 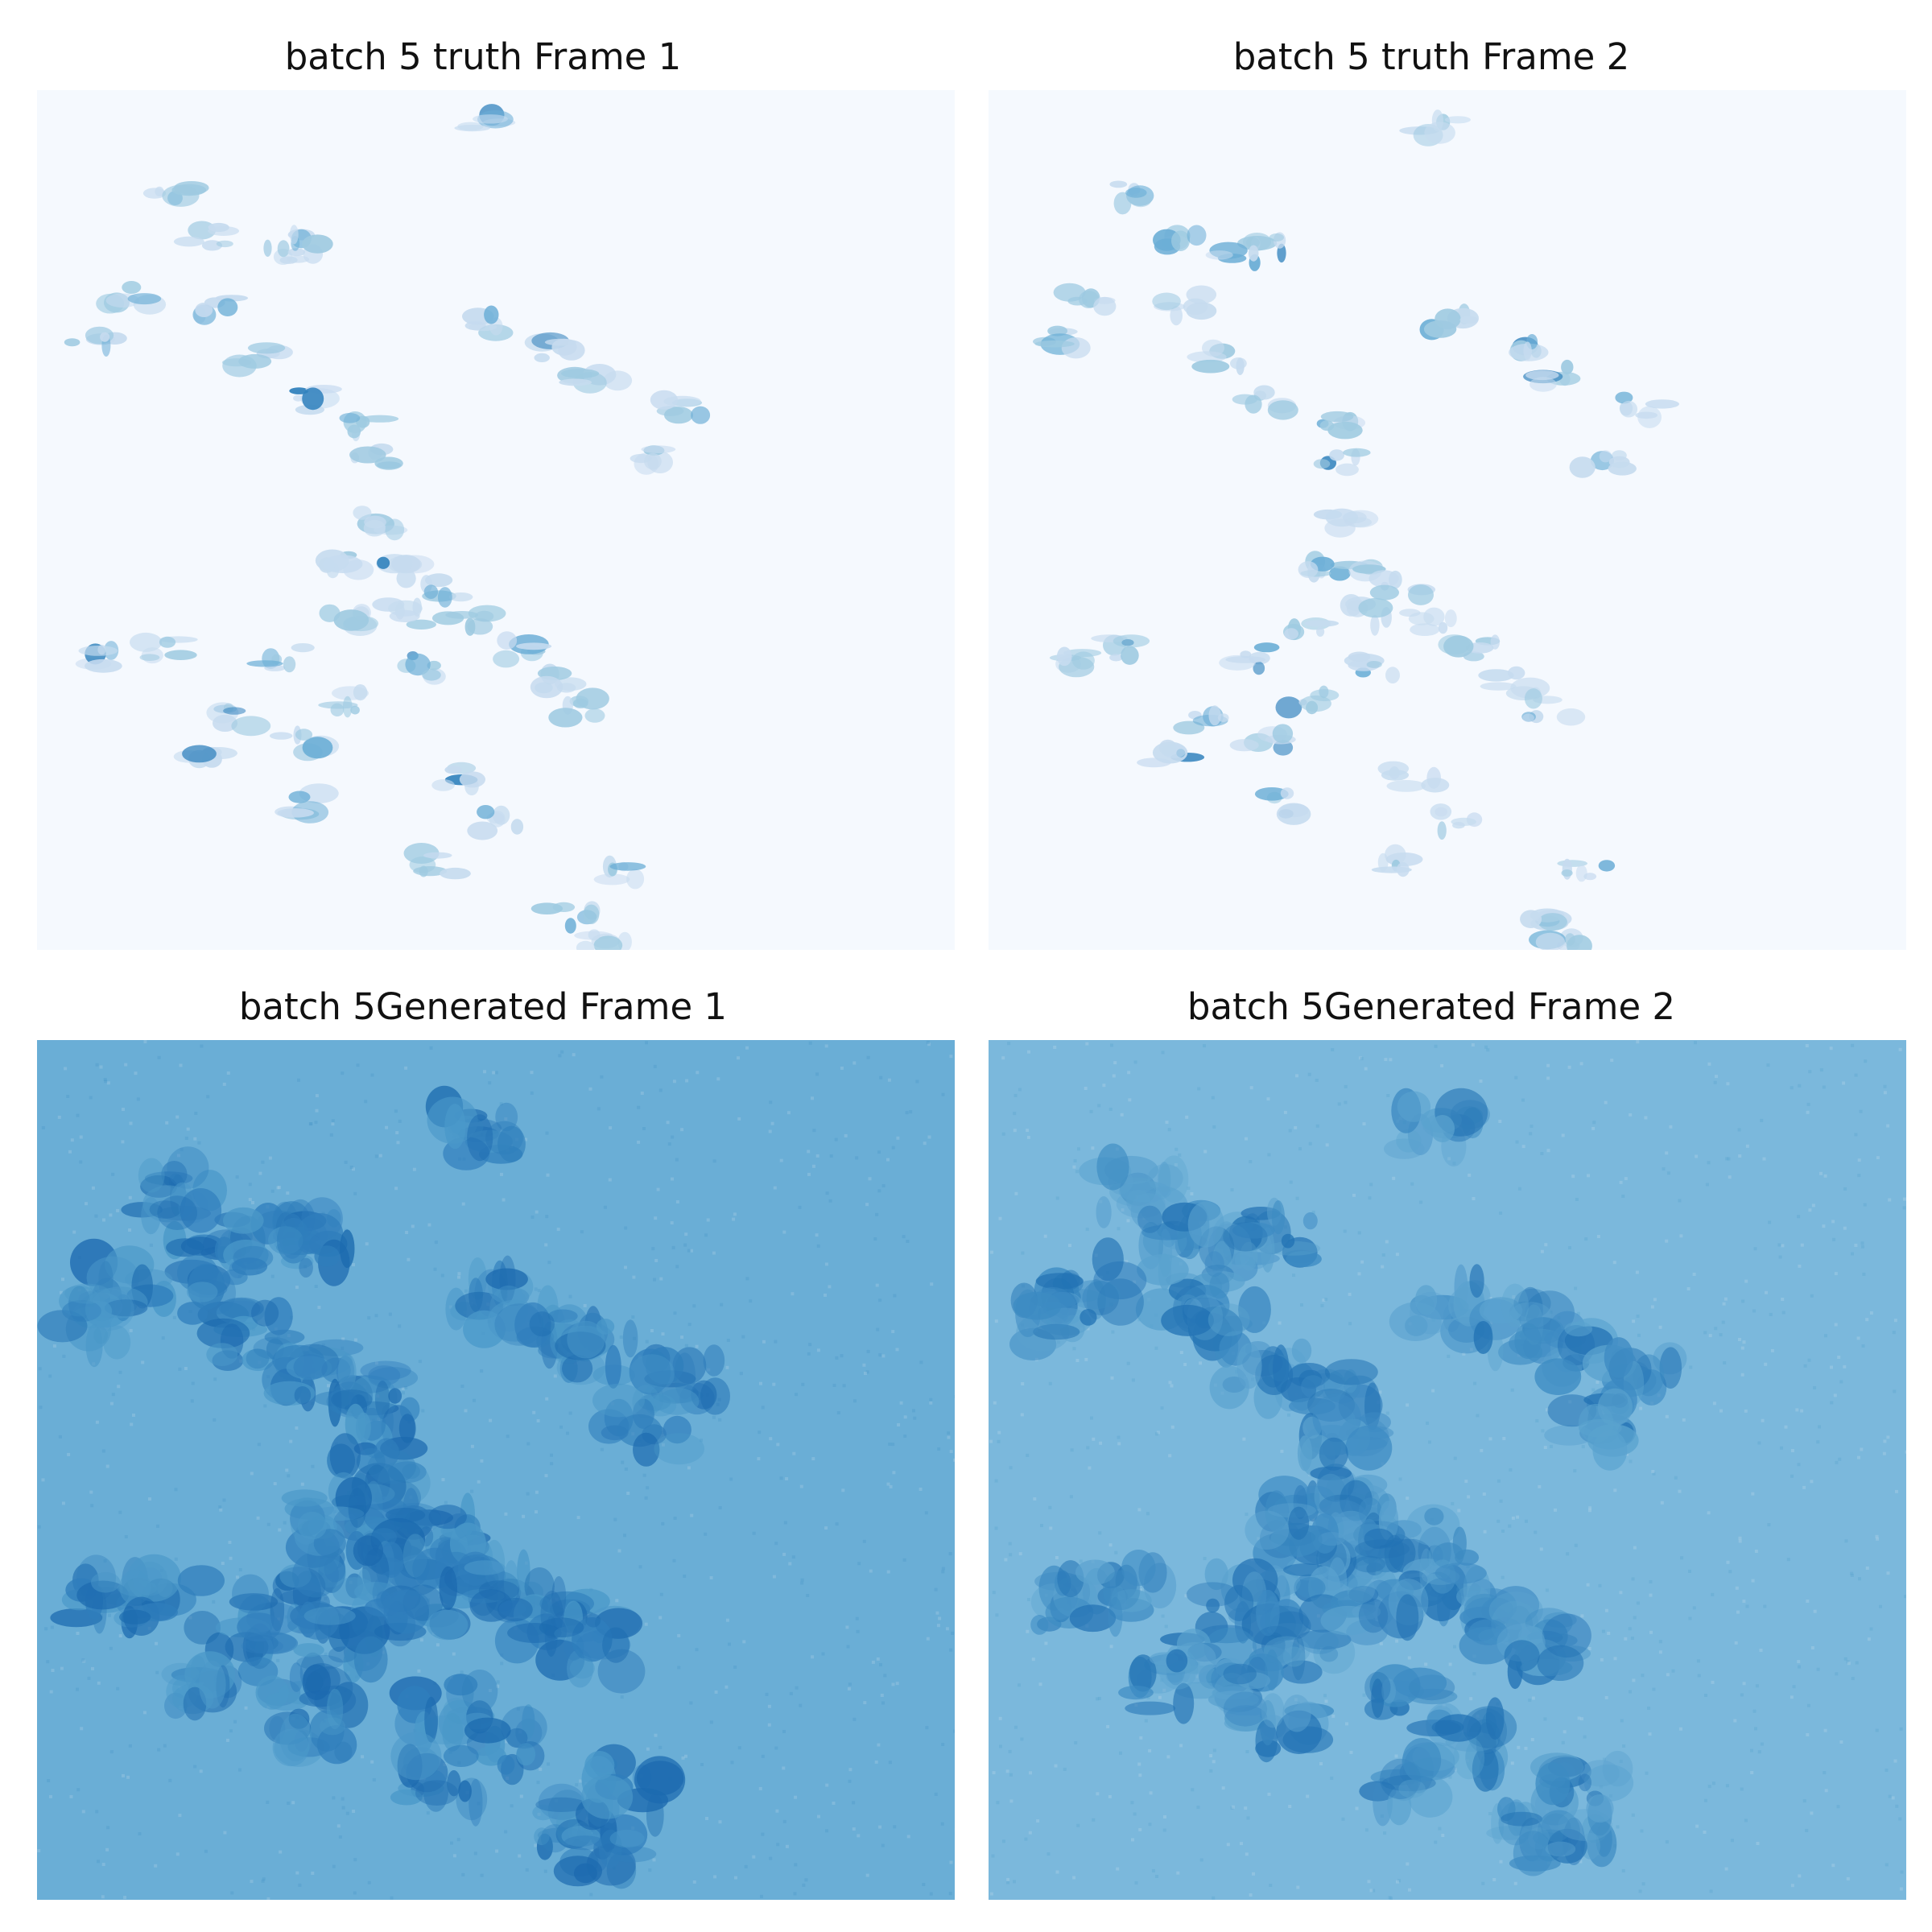 I want to click on title-truth-frame-1: batch 5 truth Frame 1, so click(x=483, y=56).